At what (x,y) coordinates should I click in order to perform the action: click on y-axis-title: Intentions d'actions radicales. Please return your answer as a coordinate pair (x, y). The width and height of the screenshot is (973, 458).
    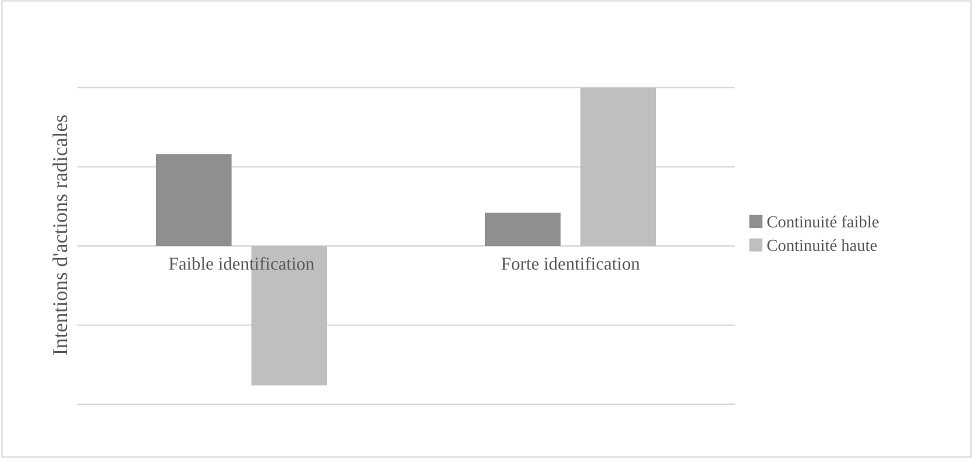
    Looking at the image, I should click on (60, 235).